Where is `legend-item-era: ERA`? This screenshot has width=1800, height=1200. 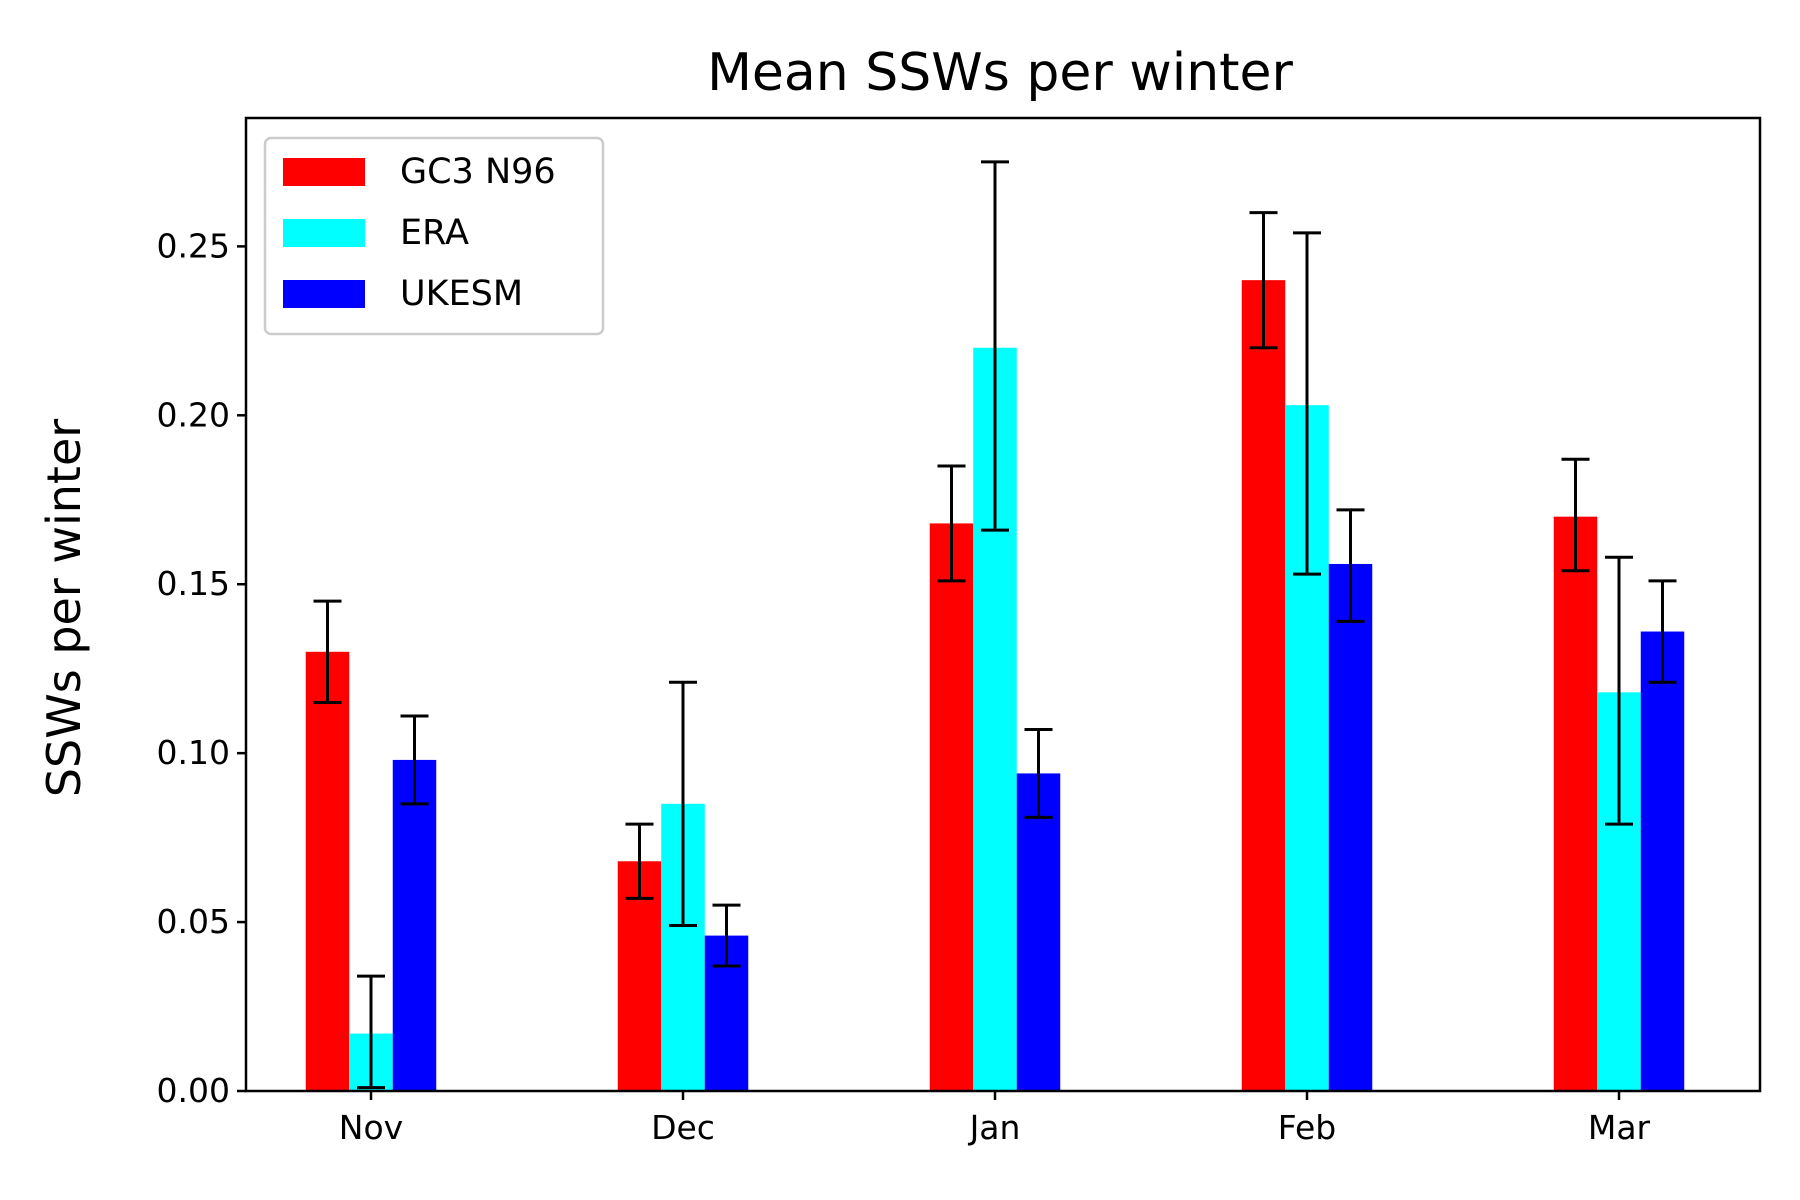
legend-item-era: ERA is located at coordinates (376, 233).